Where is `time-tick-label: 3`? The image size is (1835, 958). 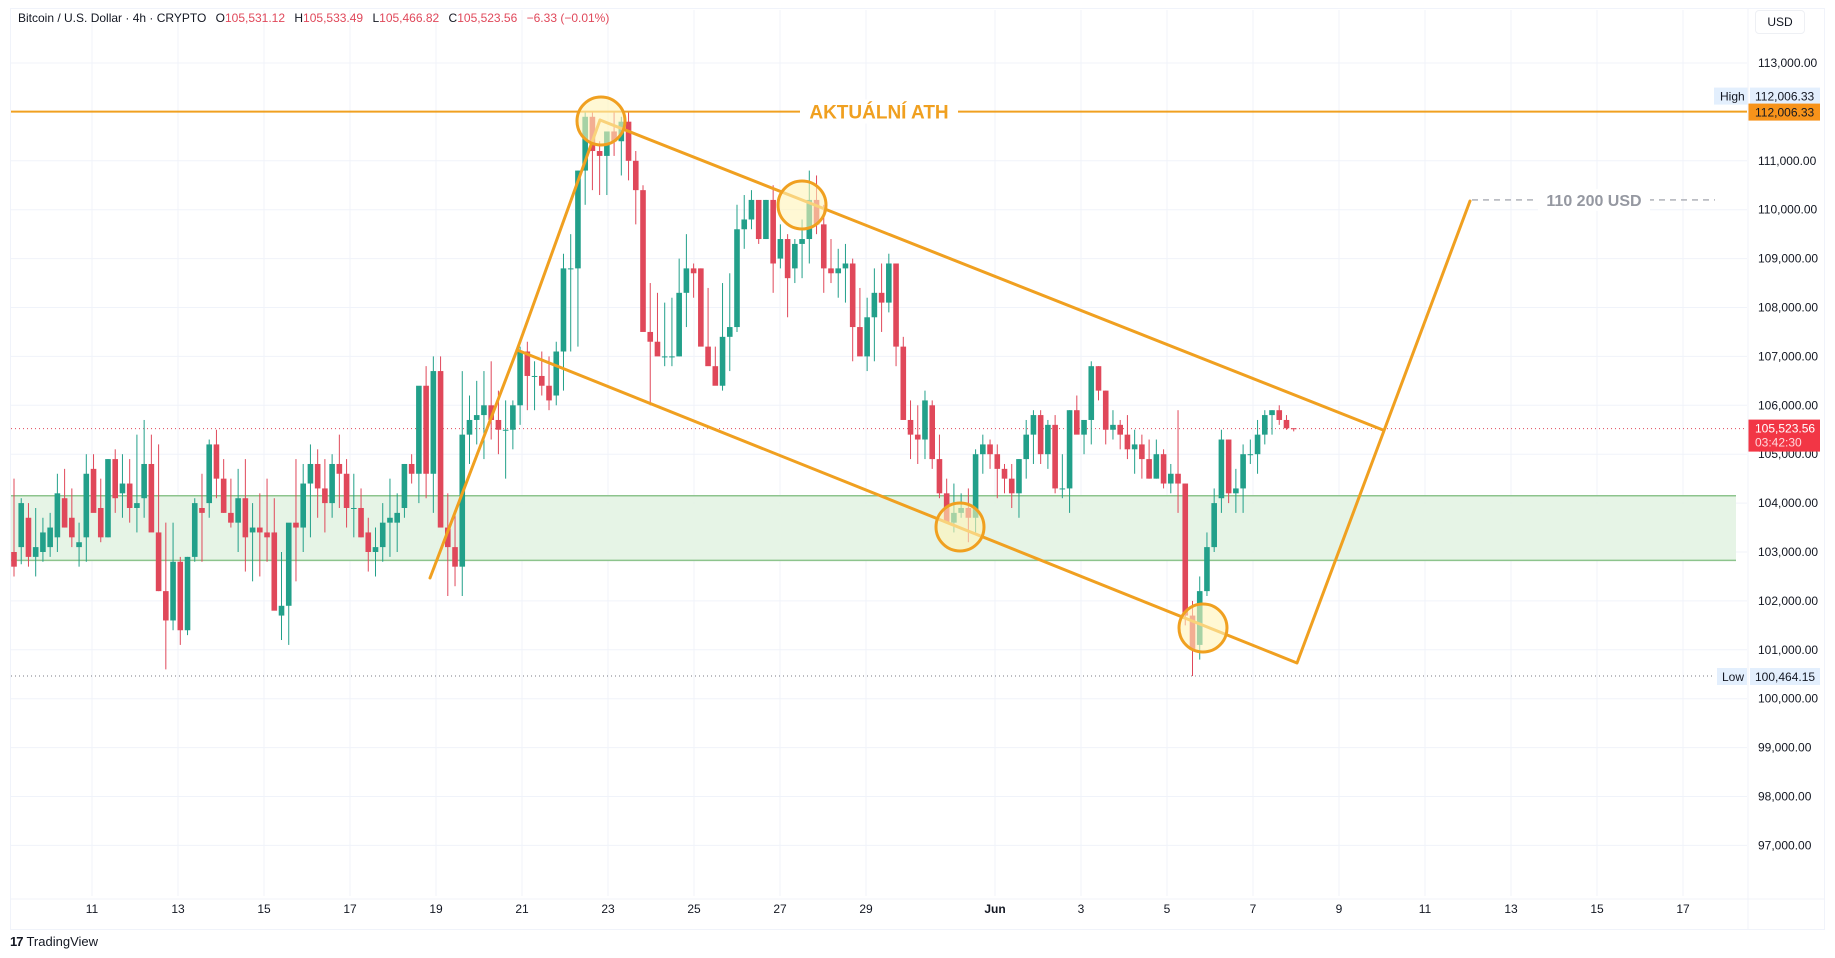
time-tick-label: 3 is located at coordinates (1081, 909).